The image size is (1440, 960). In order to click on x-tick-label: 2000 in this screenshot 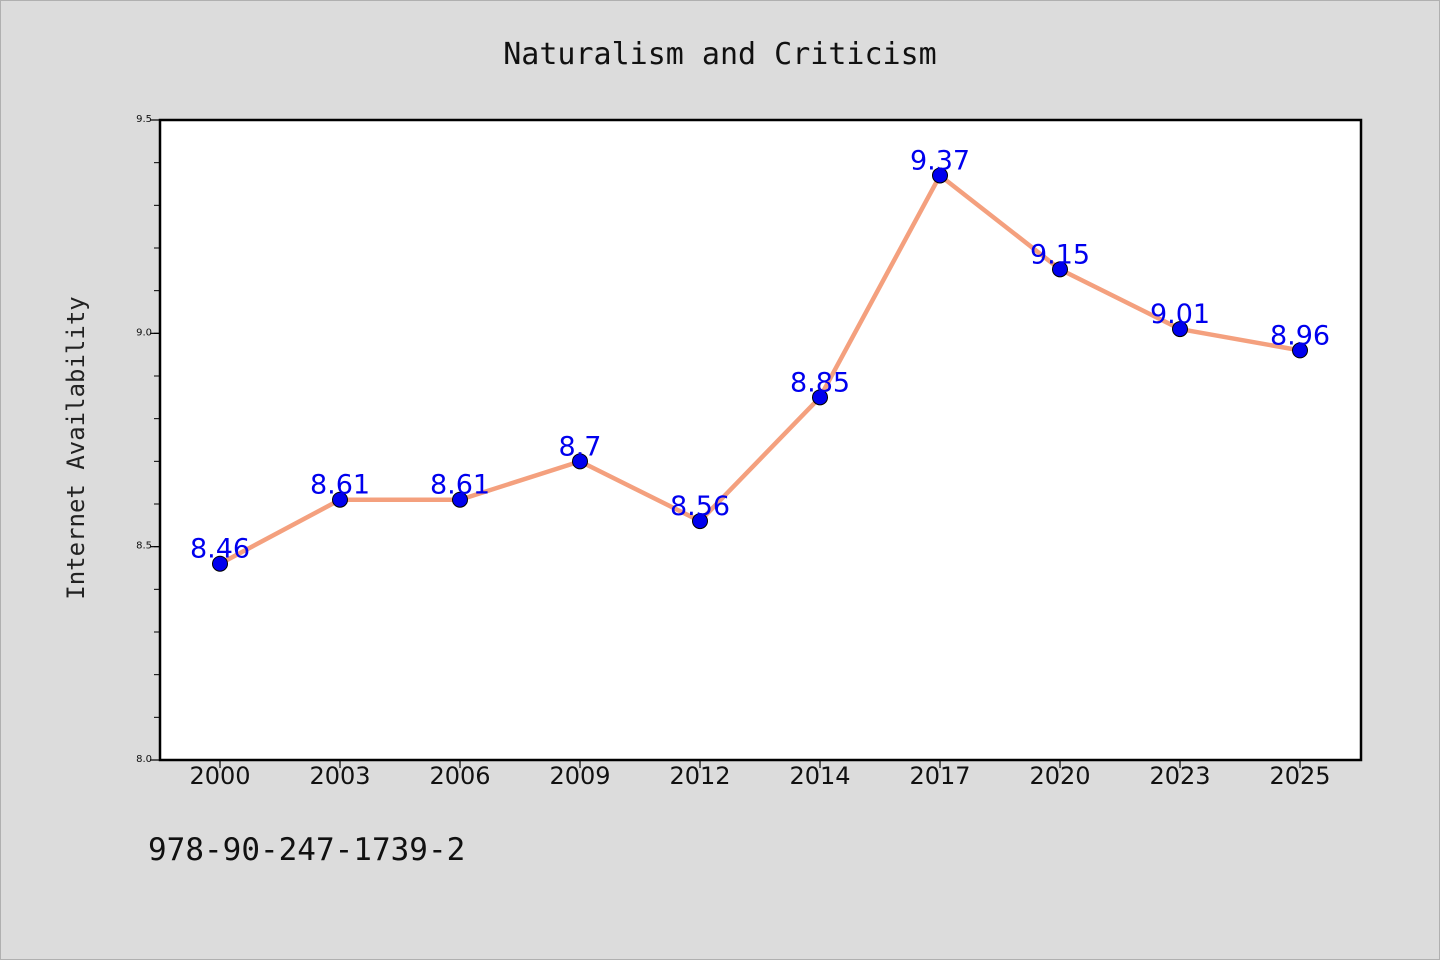, I will do `click(219, 776)`.